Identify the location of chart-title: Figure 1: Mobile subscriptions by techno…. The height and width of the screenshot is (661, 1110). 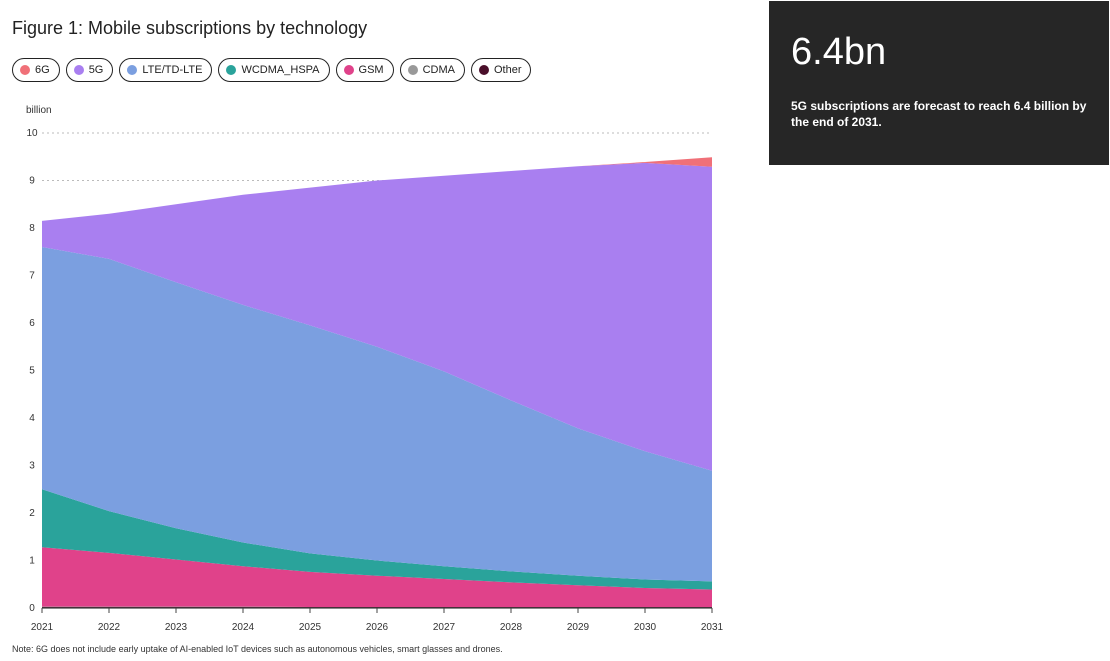
(190, 28).